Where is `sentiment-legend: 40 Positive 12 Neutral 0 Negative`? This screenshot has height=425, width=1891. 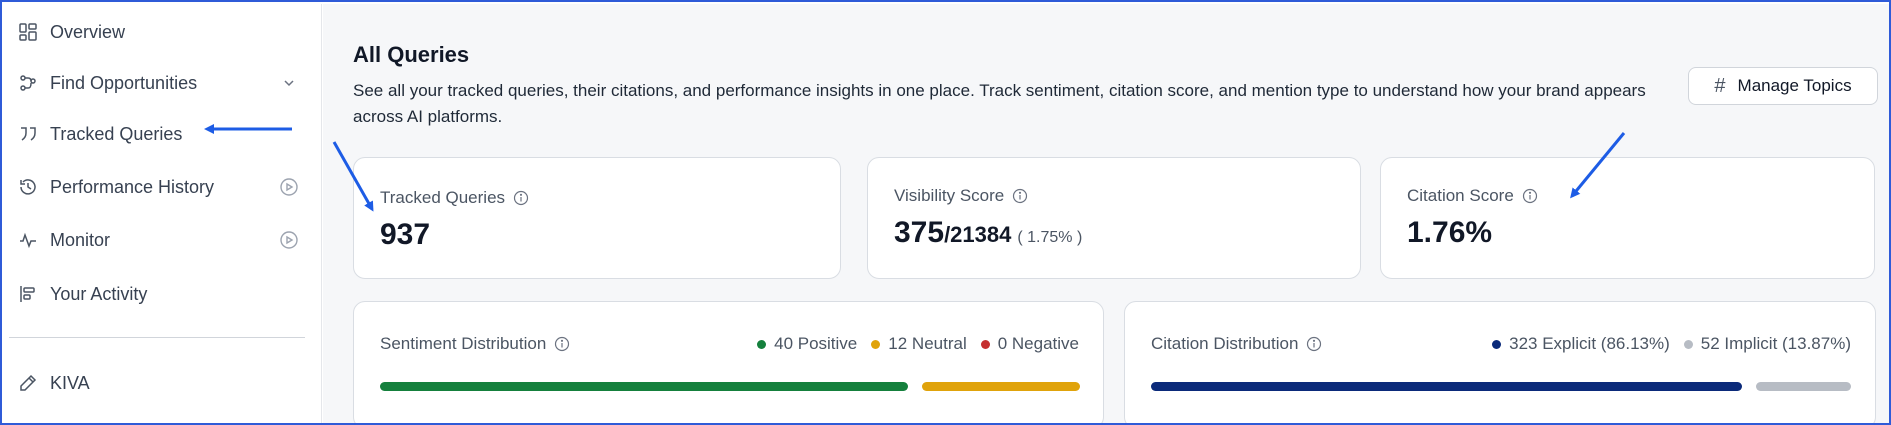
sentiment-legend: 40 Positive 12 Neutral 0 Negative is located at coordinates (911, 344).